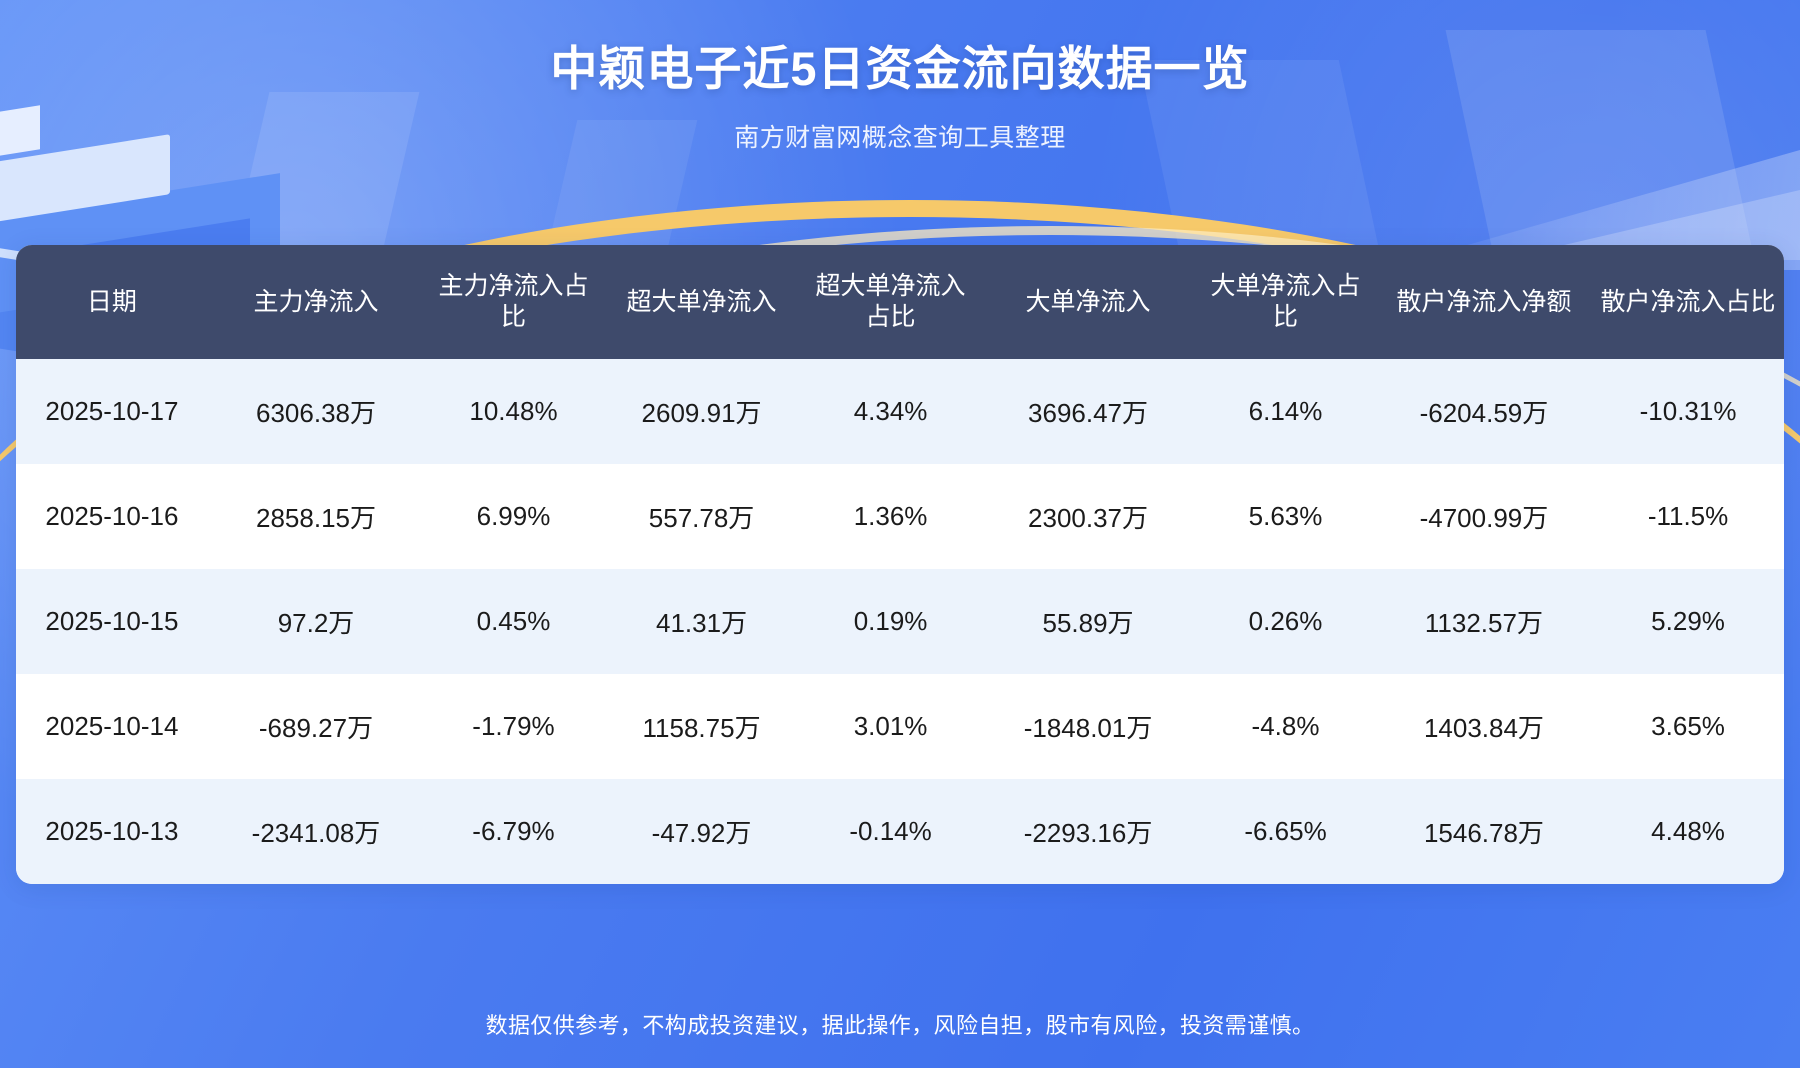  I want to click on cell-large-net-inflow: 3696.47万, so click(1088, 413).